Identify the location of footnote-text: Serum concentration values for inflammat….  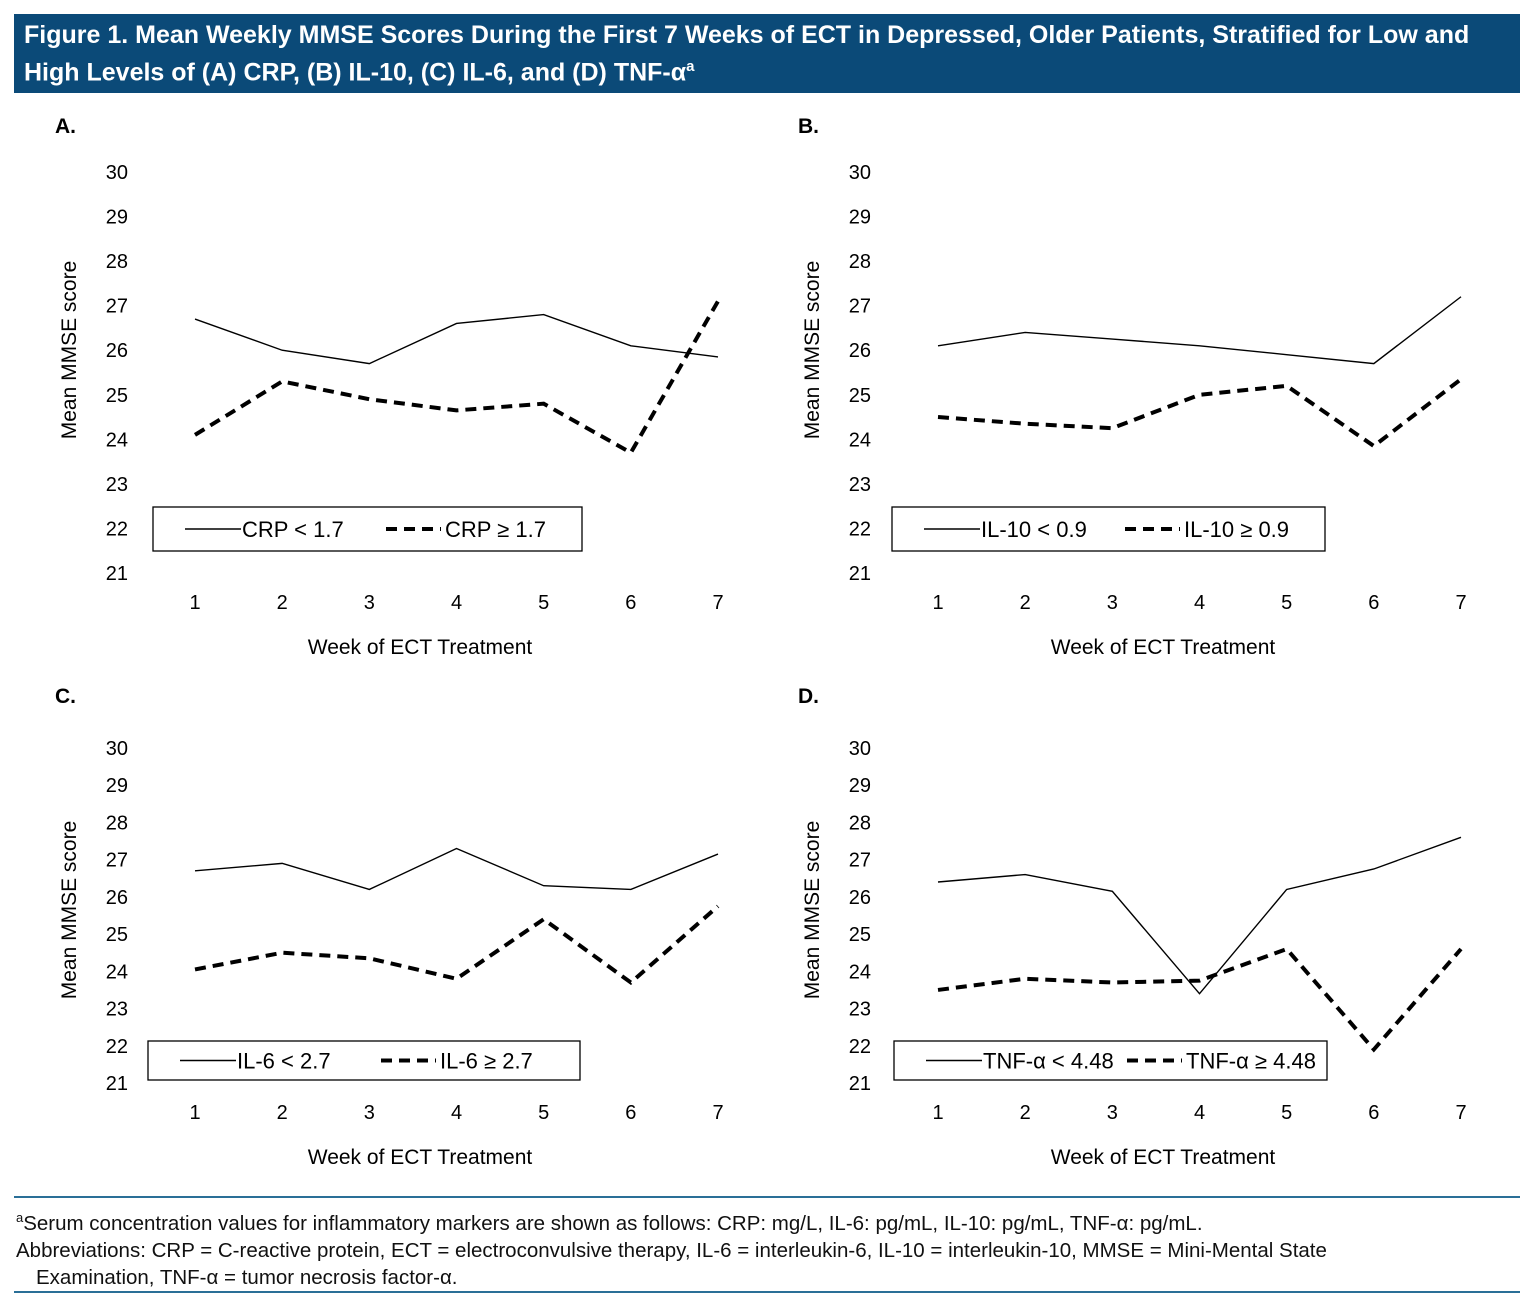
(613, 1223).